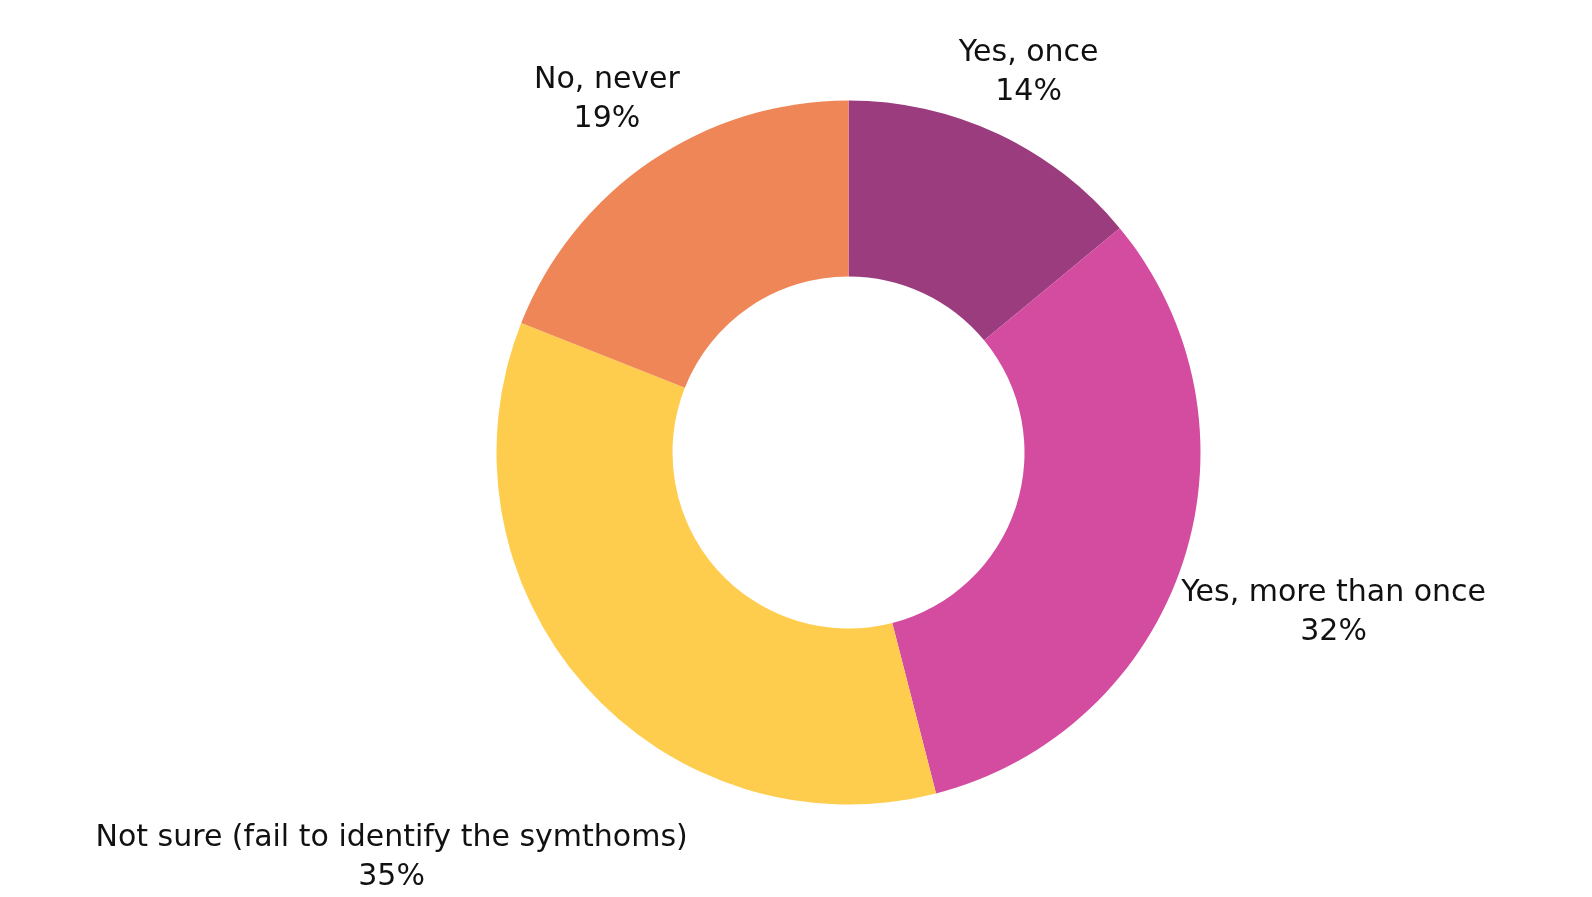 Image resolution: width=1592 pixels, height=897 pixels. I want to click on data-label: 35%, so click(391, 875).